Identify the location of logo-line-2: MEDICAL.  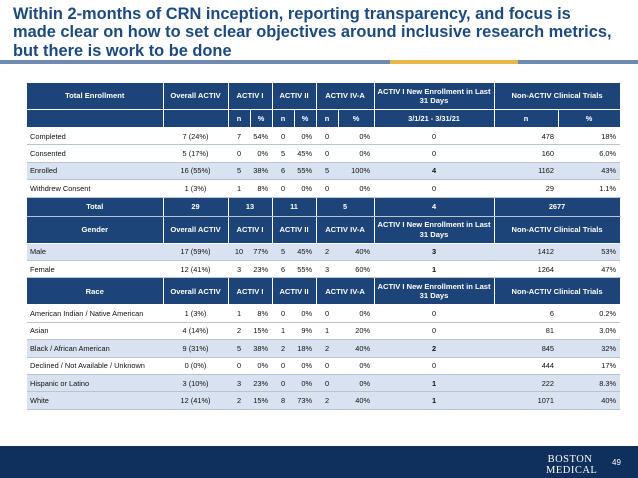
(572, 470).